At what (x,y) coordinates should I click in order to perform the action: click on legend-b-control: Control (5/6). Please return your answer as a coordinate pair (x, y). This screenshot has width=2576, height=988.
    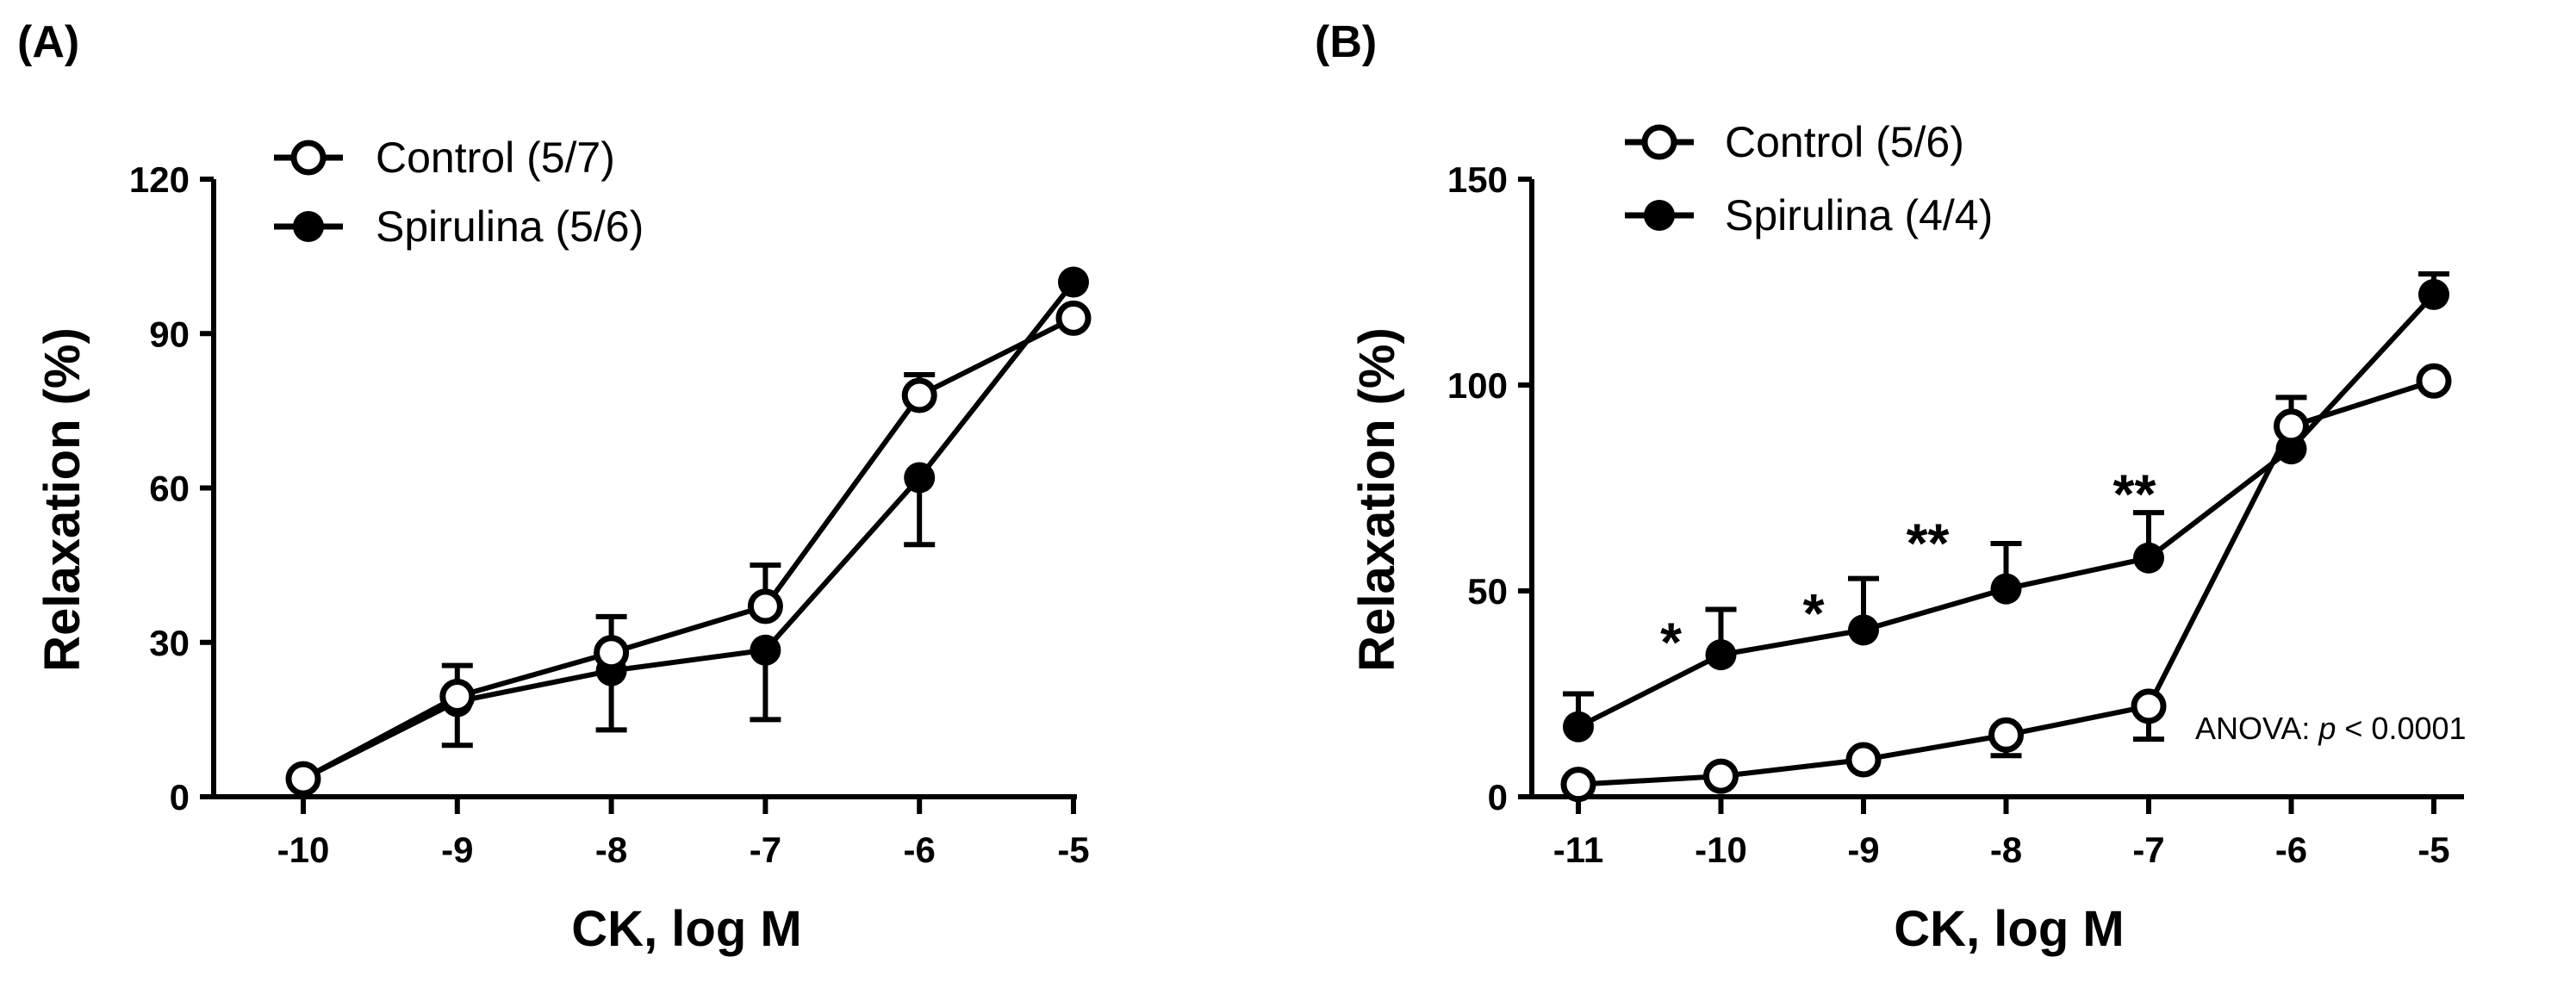
    Looking at the image, I should click on (1795, 142).